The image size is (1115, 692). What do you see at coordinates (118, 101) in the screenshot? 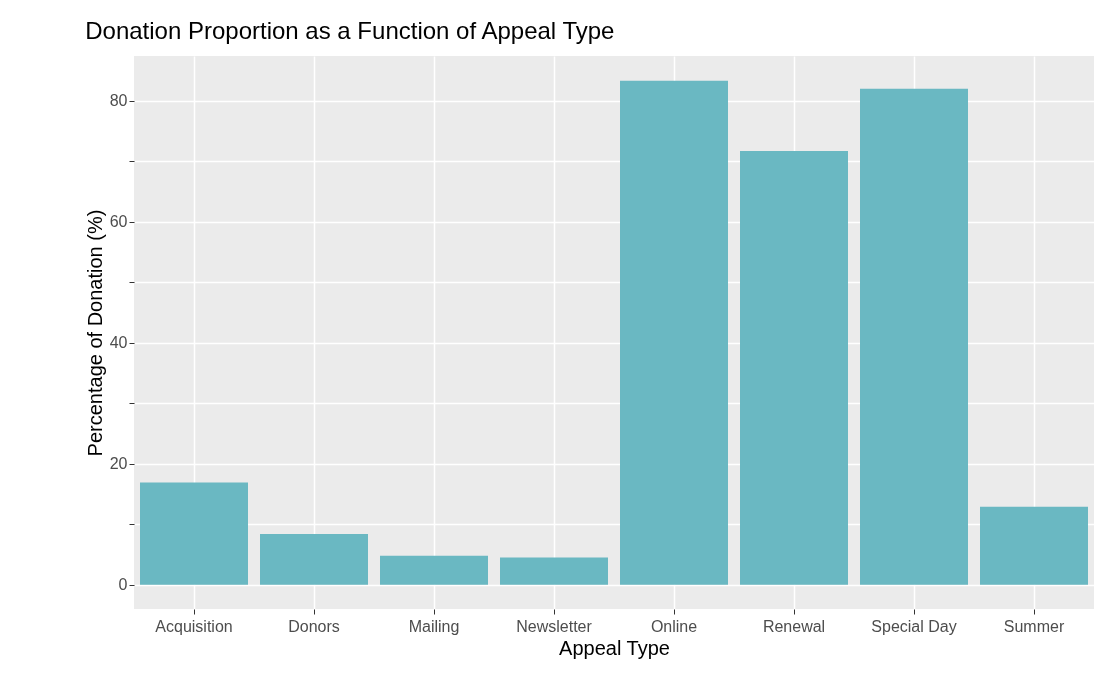
I see `y-tick-label: 80` at bounding box center [118, 101].